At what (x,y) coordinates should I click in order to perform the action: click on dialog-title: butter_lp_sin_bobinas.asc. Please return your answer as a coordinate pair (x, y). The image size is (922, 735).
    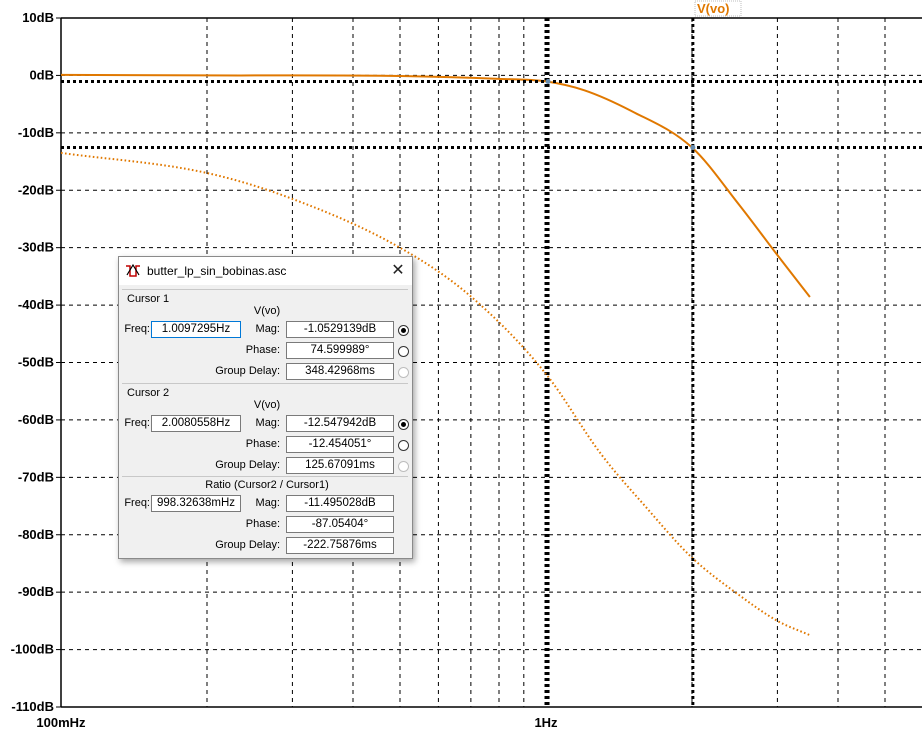
    Looking at the image, I should click on (217, 271).